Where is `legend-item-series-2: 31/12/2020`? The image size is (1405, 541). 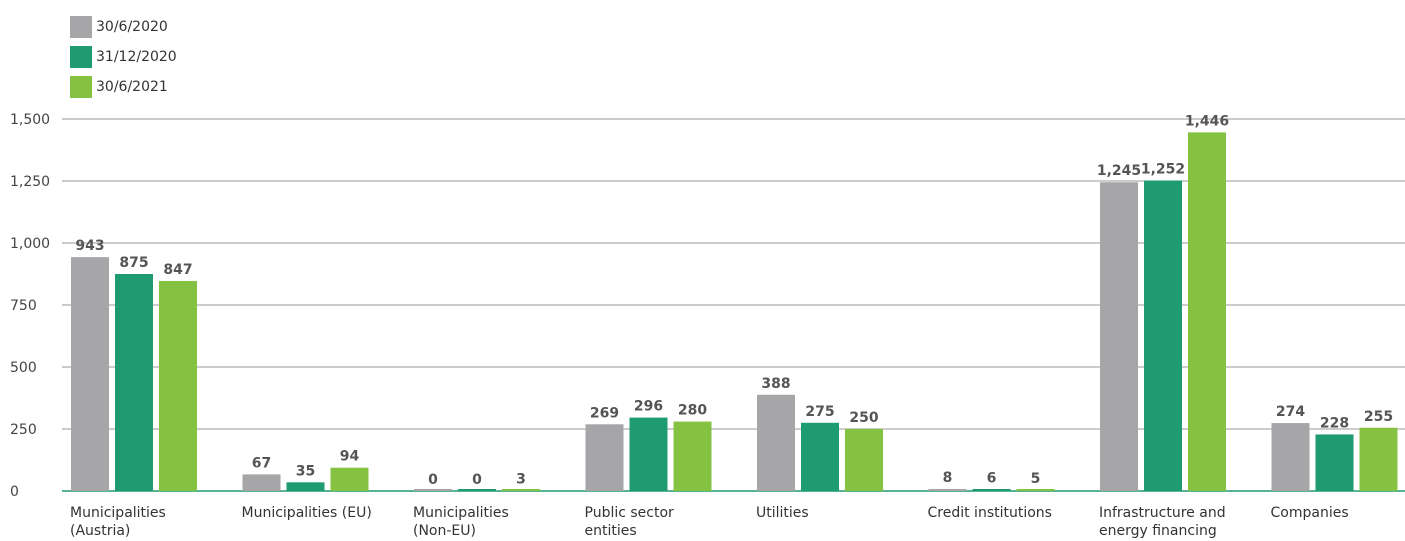 legend-item-series-2: 31/12/2020 is located at coordinates (123, 57).